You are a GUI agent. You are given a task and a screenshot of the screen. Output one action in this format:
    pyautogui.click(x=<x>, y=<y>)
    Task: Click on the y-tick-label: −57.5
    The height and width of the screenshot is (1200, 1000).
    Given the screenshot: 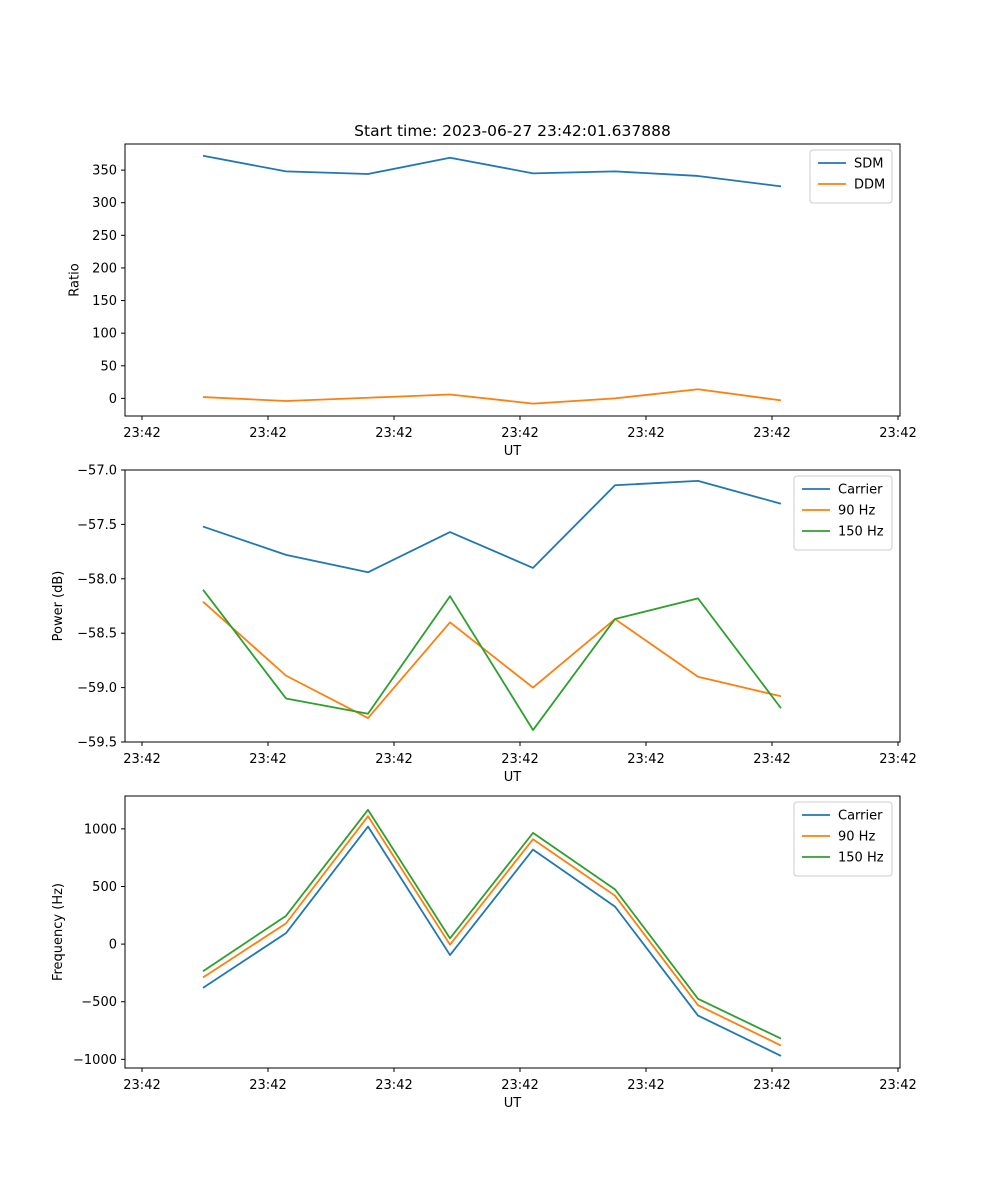 What is the action you would take?
    pyautogui.click(x=97, y=525)
    